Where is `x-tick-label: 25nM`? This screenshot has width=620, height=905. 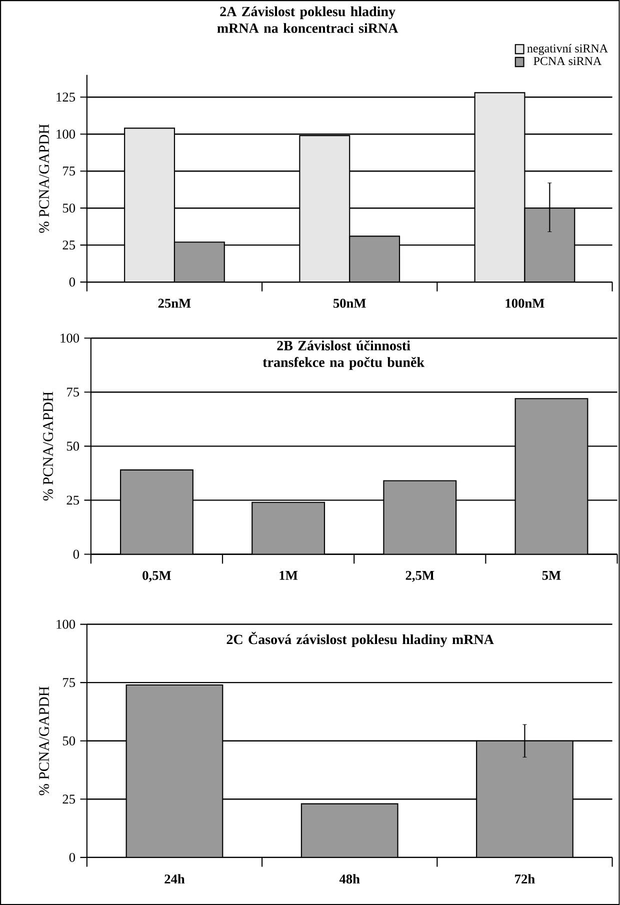 x-tick-label: 25nM is located at coordinates (174, 303).